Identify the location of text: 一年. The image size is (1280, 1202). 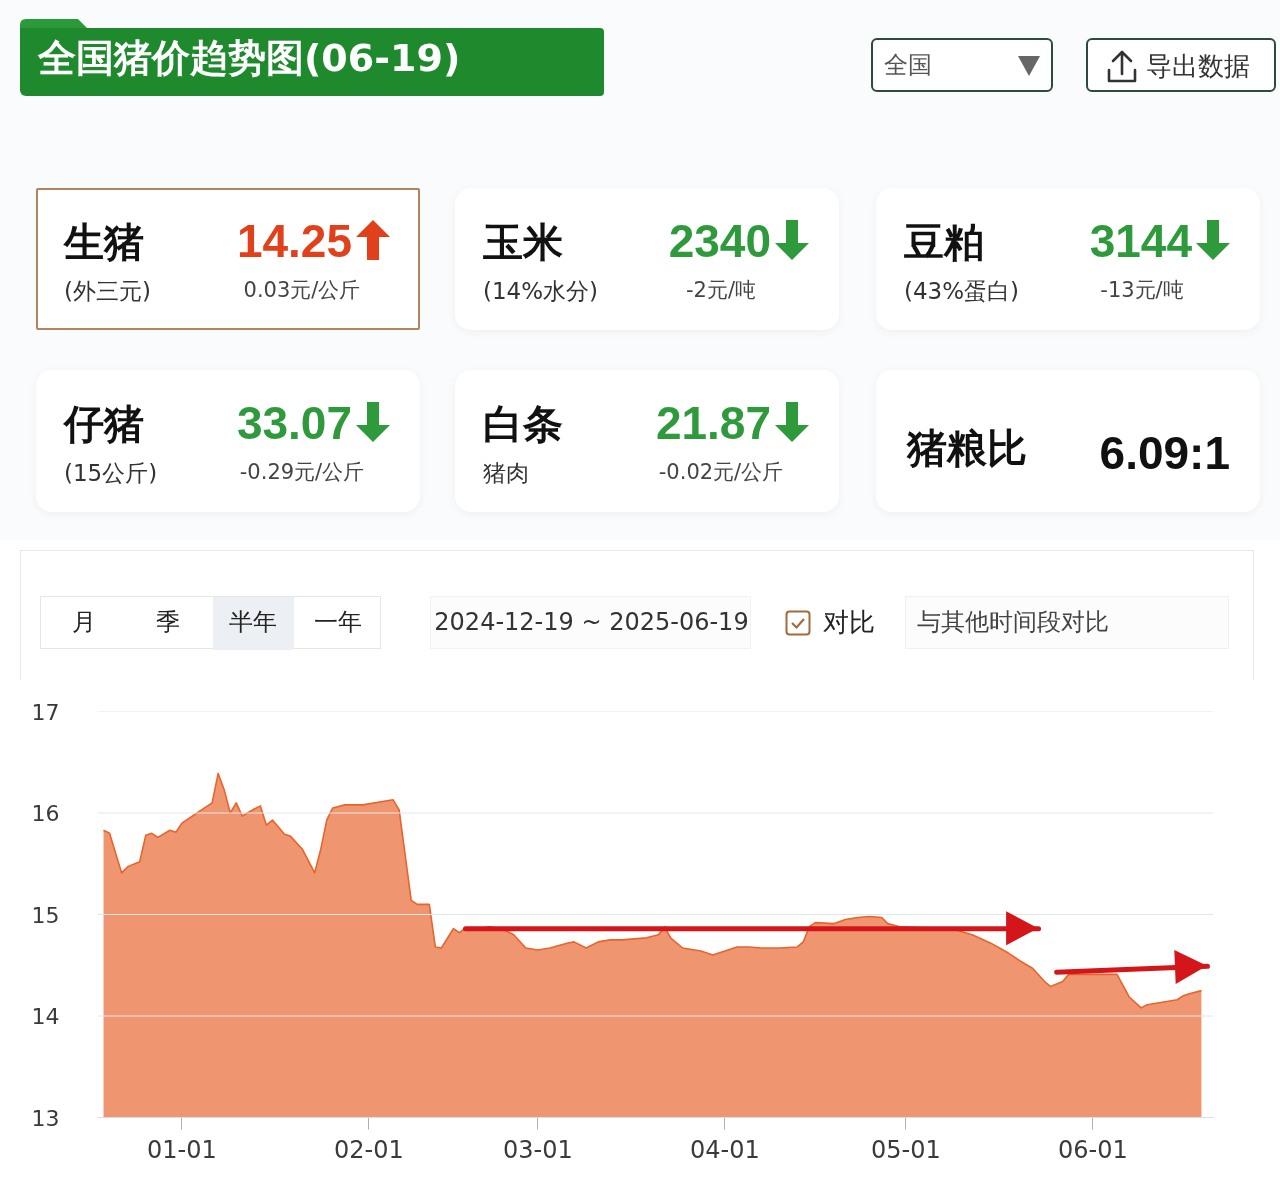
(338, 622).